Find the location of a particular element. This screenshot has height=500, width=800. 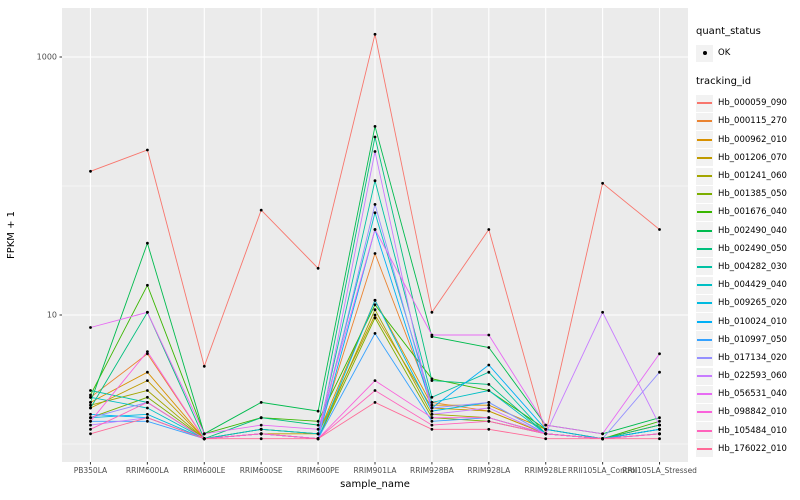

legend-item-Hb_004429_040: Hb_004429_040 is located at coordinates (748, 285).